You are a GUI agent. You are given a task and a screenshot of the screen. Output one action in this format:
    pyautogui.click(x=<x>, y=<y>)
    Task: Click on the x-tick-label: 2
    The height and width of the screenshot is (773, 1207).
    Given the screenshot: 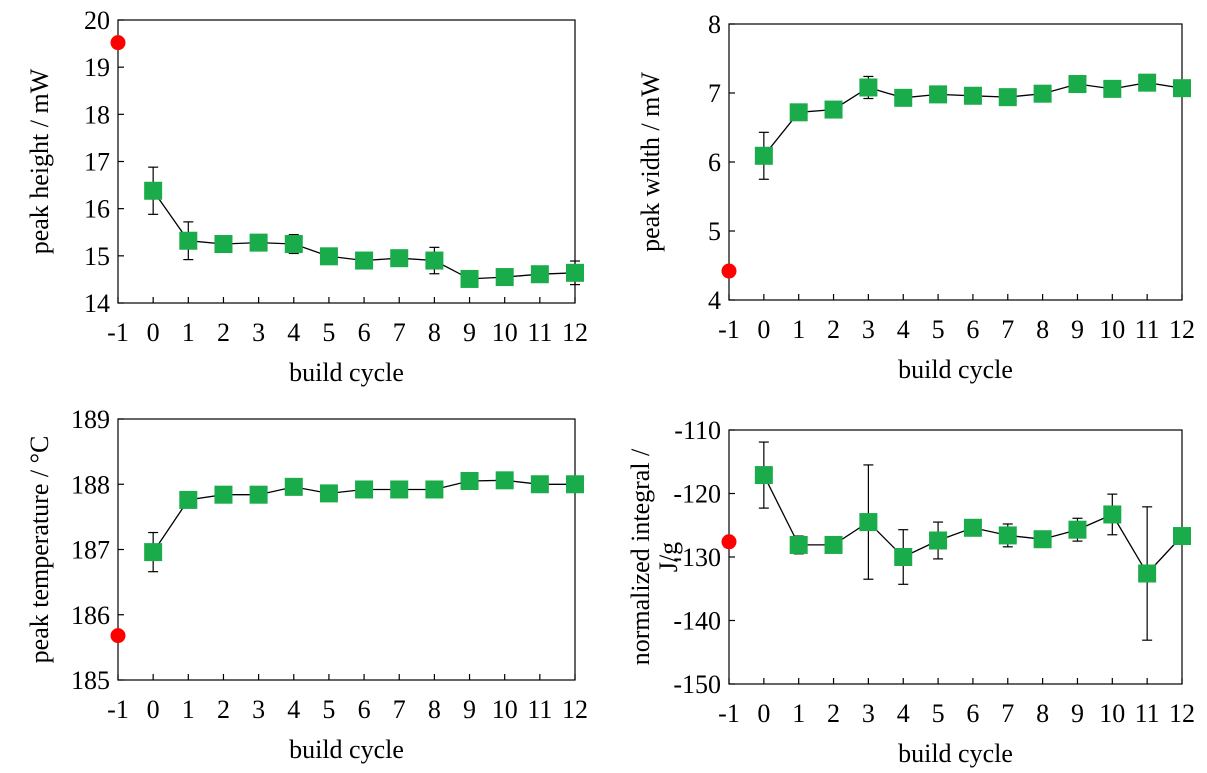 What is the action you would take?
    pyautogui.click(x=833, y=329)
    